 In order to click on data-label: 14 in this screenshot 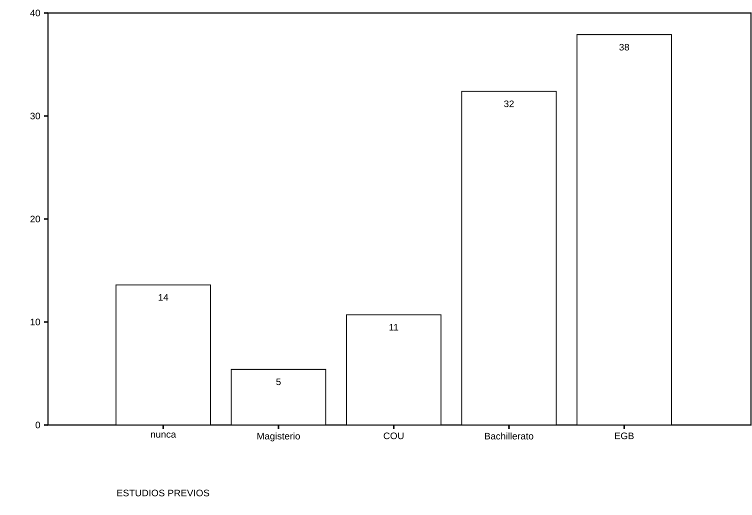, I will do `click(163, 297)`.